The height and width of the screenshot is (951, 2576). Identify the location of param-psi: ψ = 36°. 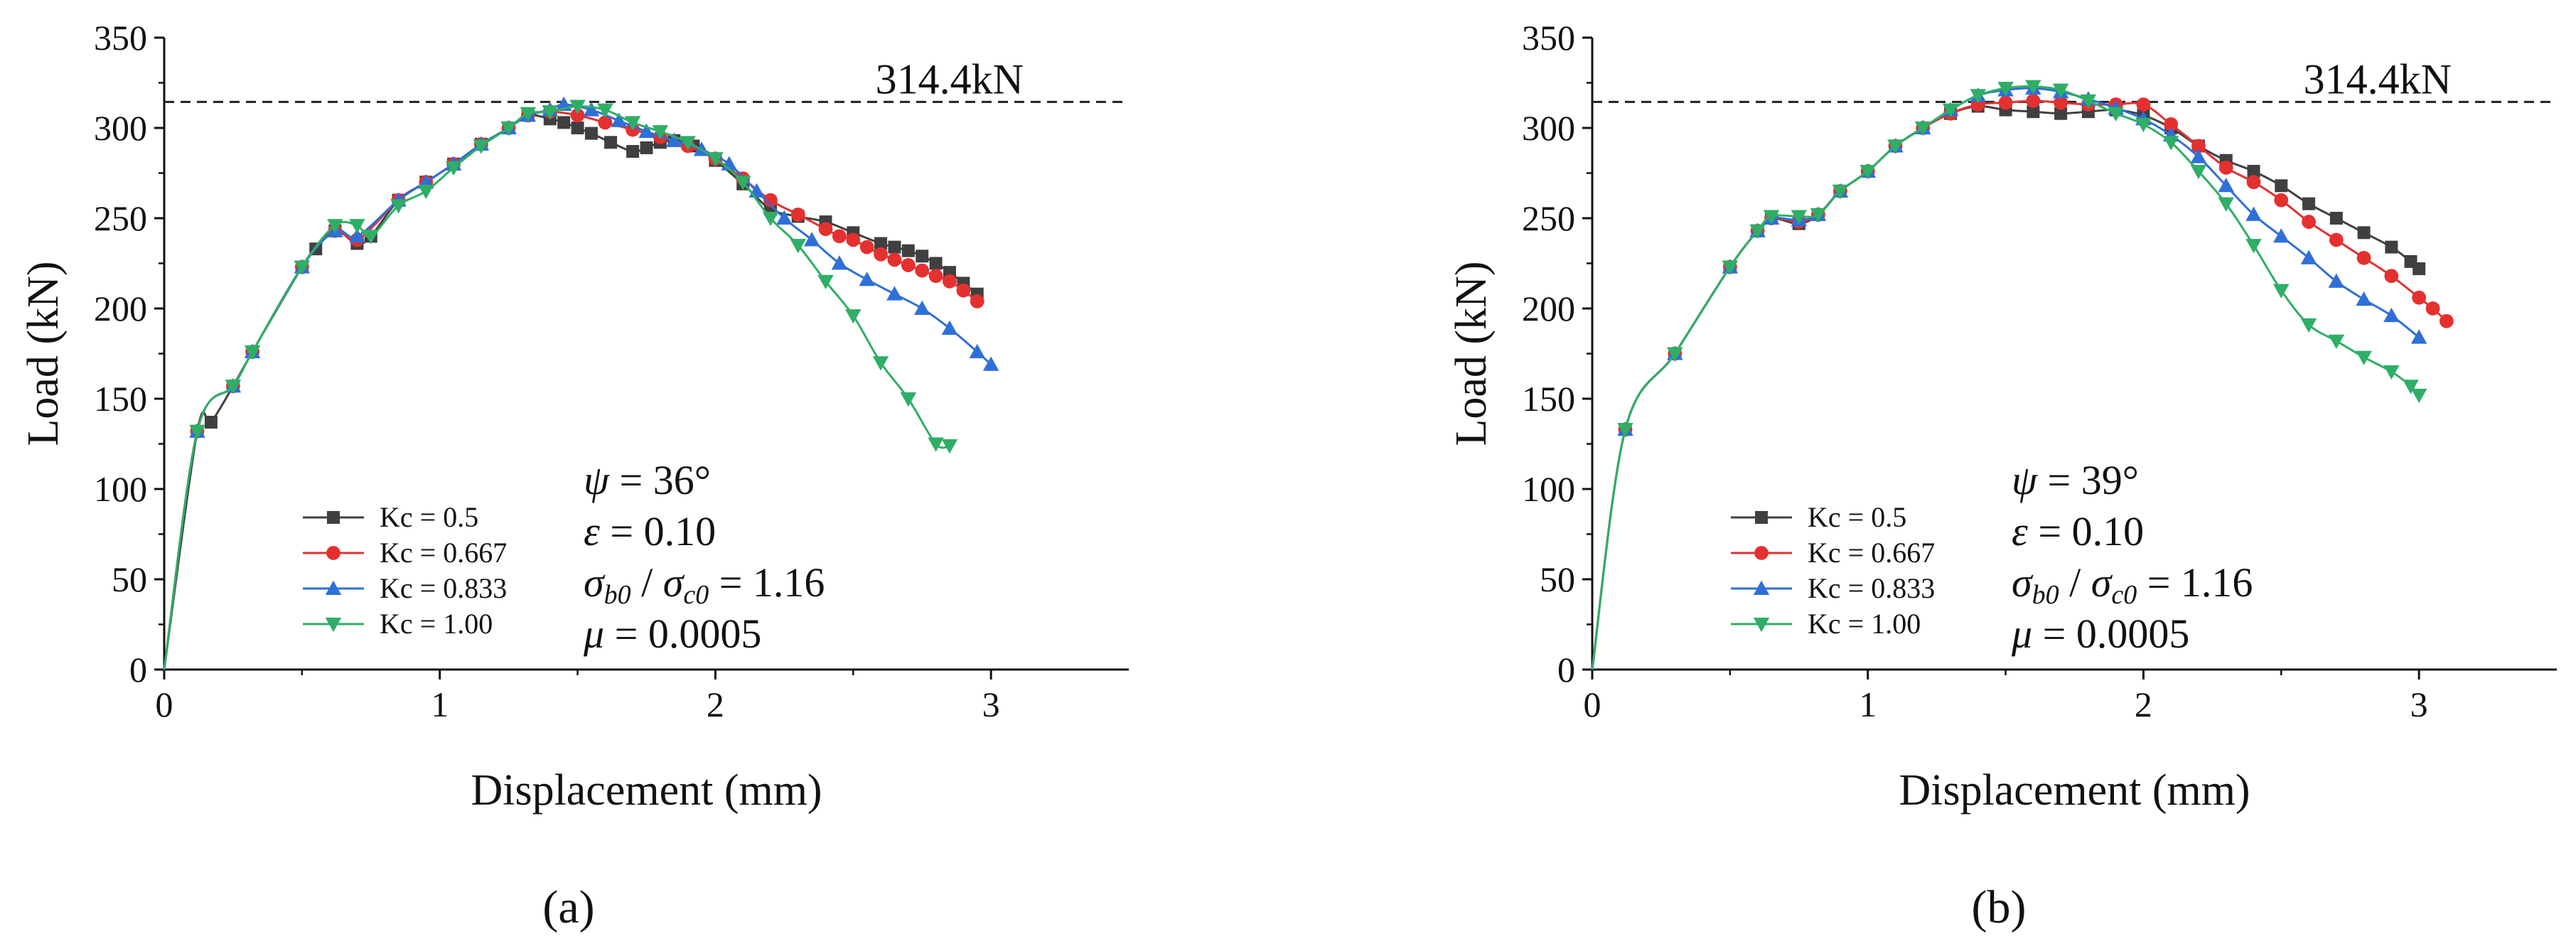
(647, 480).